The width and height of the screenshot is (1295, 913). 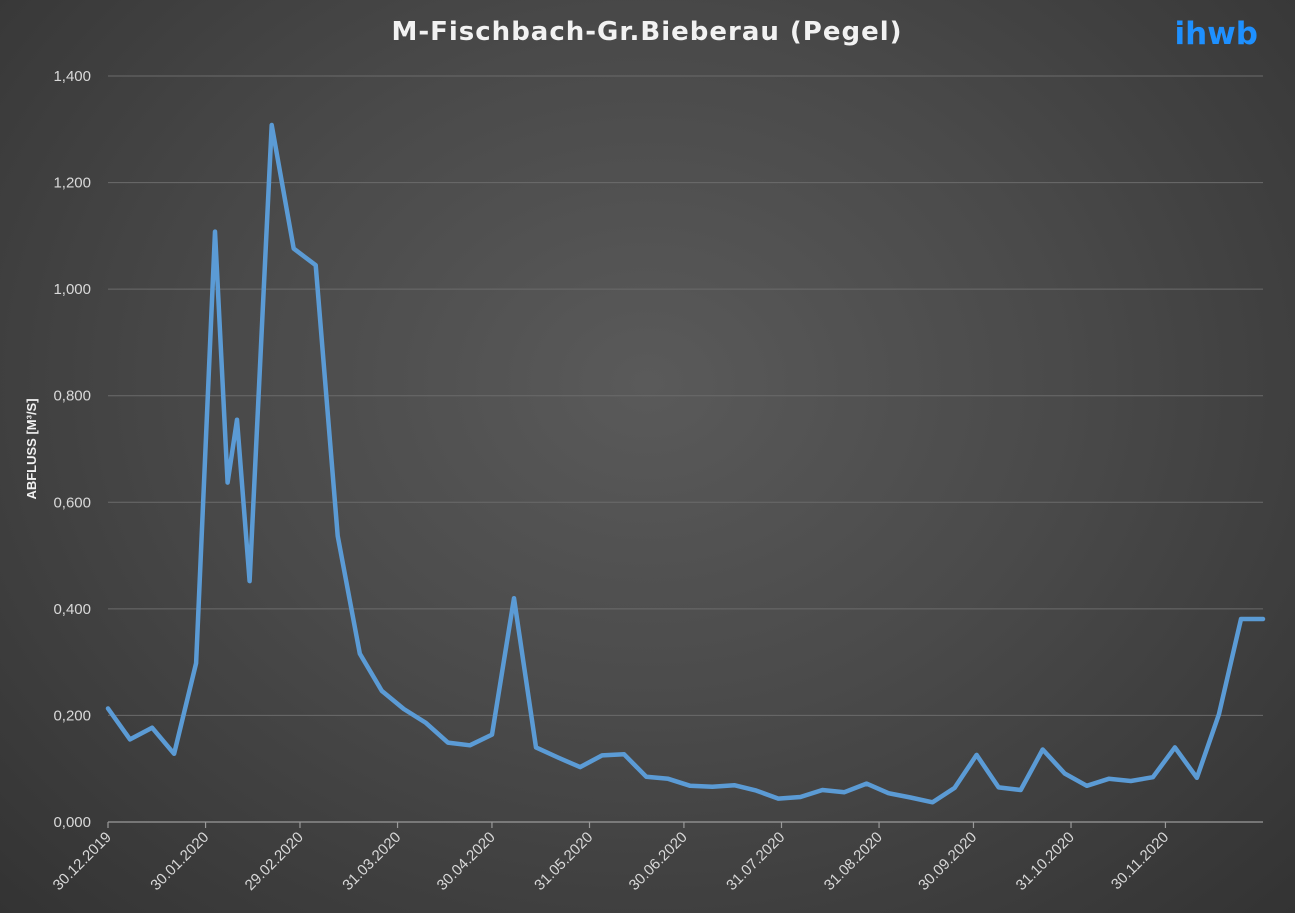 I want to click on x-tick-label: 29.02.2020, so click(x=274, y=861).